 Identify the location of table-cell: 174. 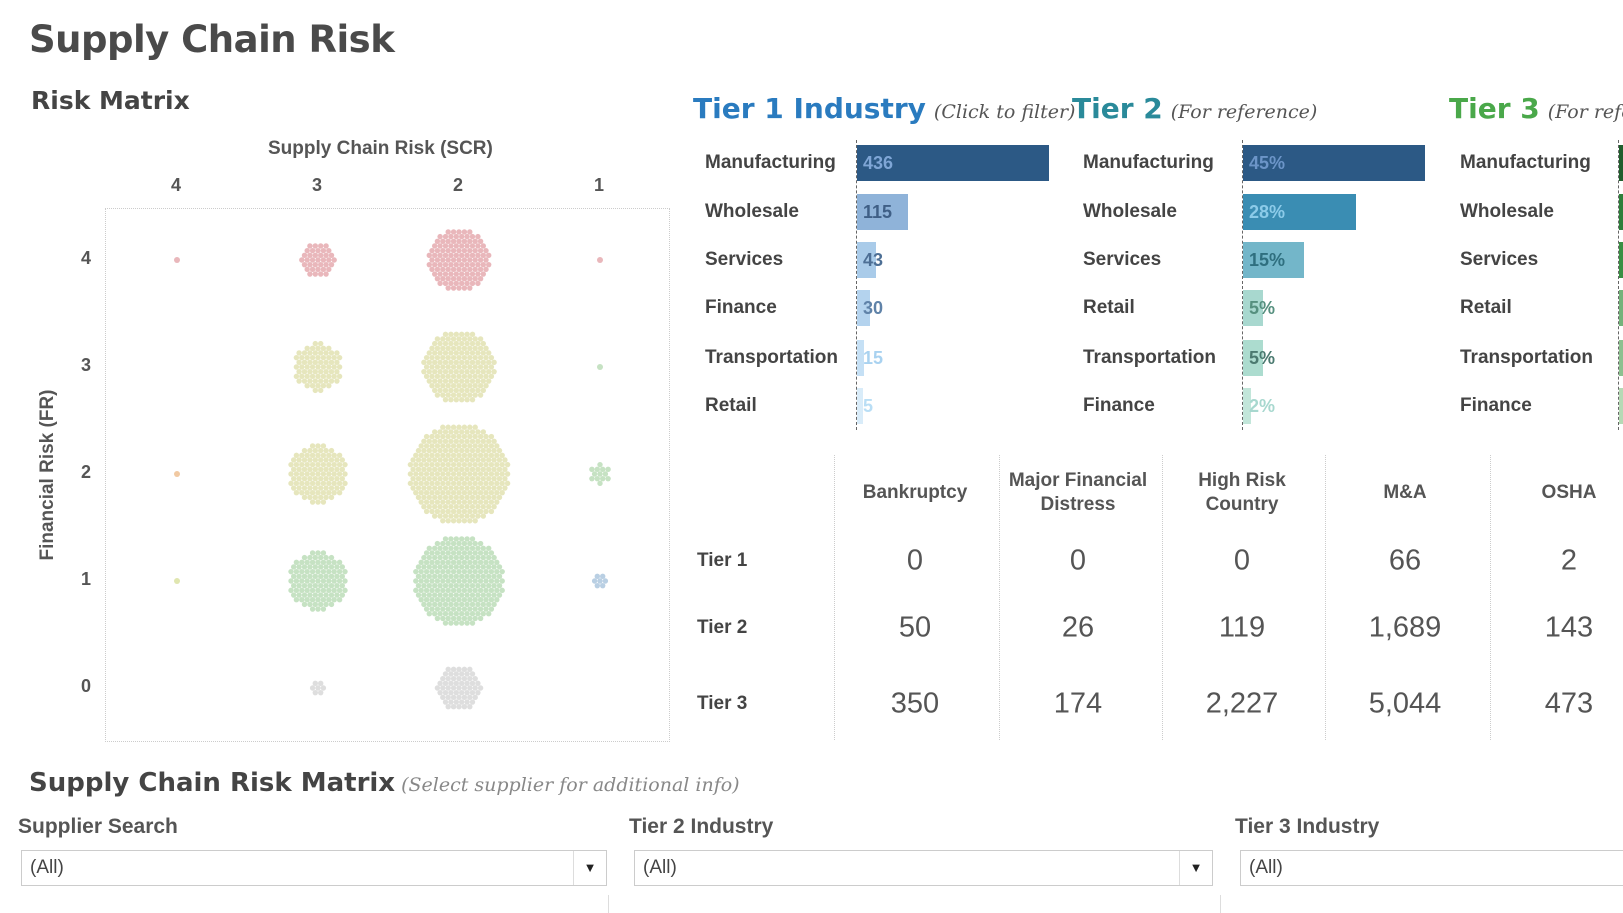
(1078, 703).